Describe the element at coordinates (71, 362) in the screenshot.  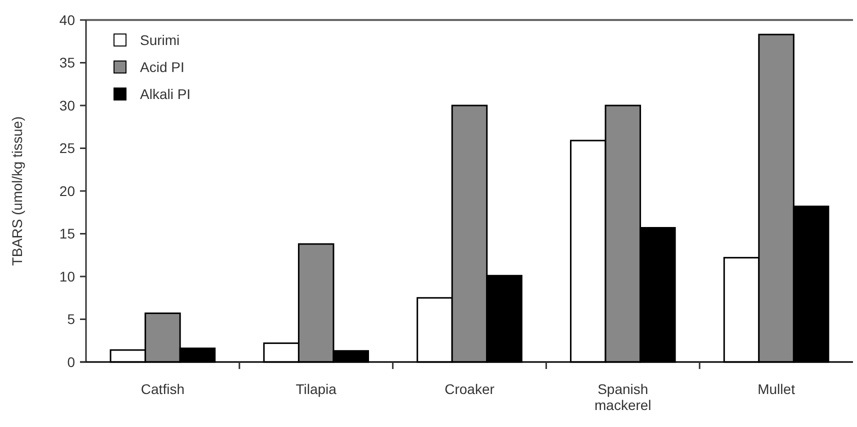
I see `y-tick-label: 0` at that location.